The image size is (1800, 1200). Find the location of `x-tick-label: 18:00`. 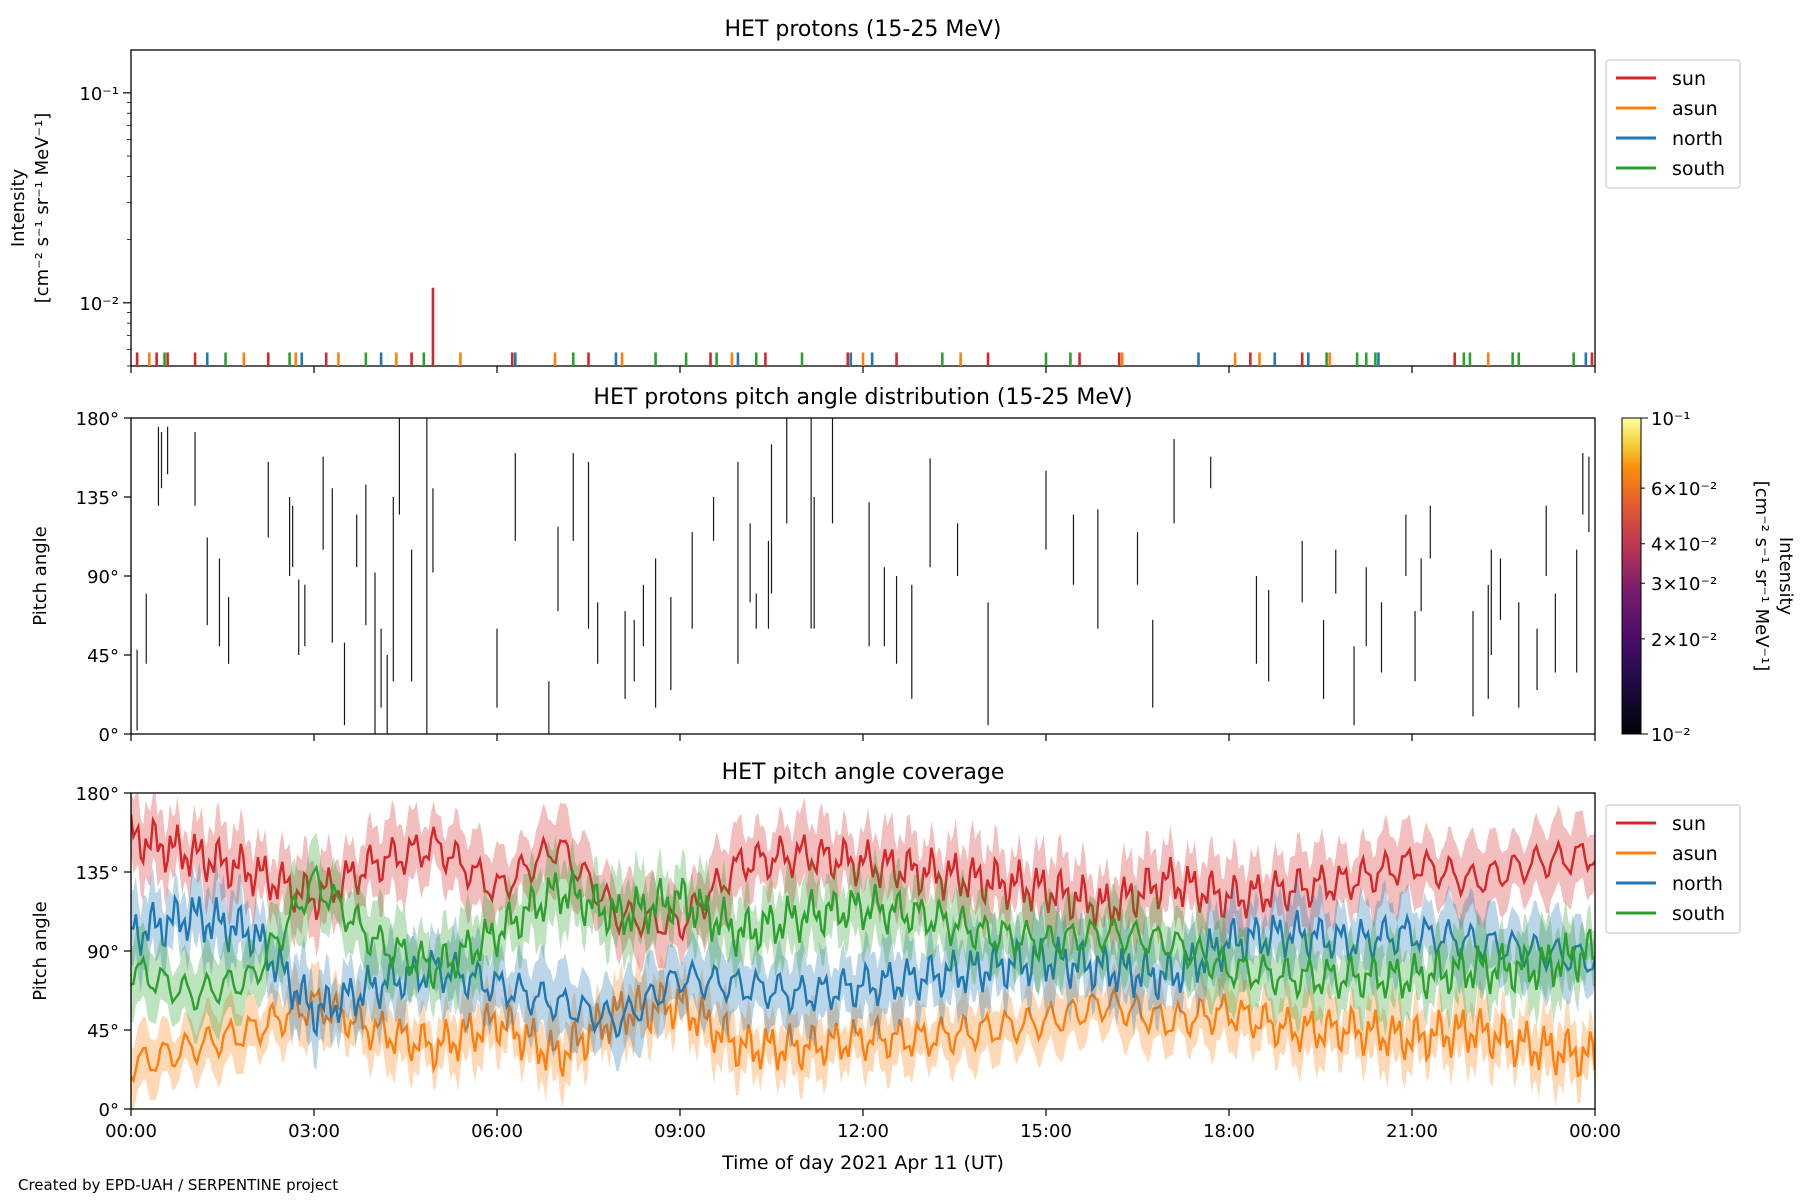

x-tick-label: 18:00 is located at coordinates (1229, 1131).